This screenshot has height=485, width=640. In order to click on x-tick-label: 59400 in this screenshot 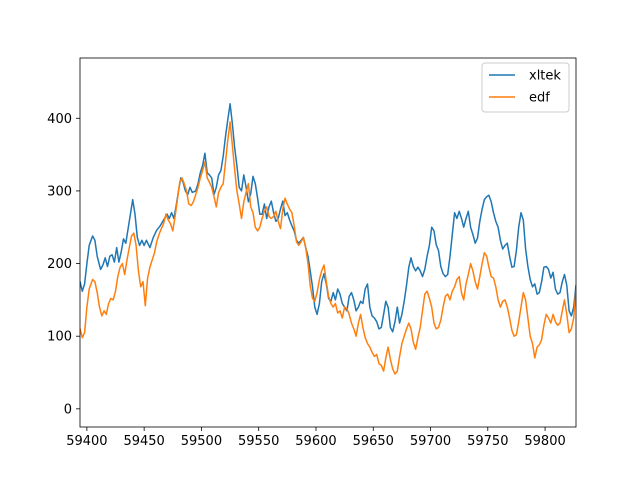, I will do `click(86, 441)`.